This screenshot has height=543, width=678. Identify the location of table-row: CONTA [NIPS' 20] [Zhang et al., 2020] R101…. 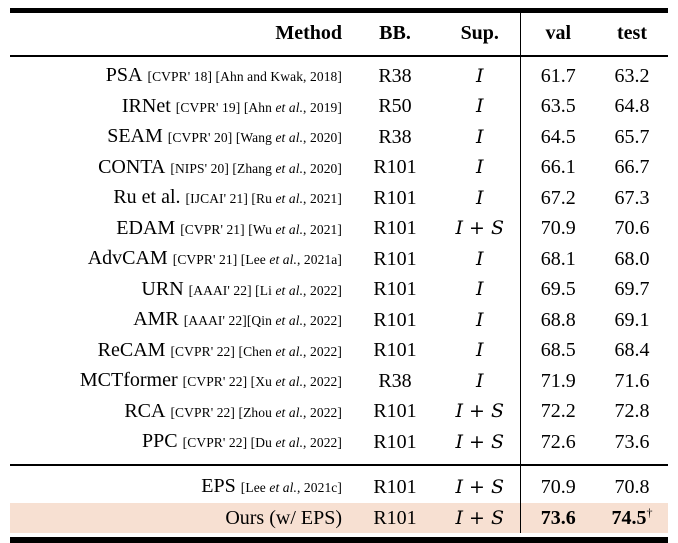
(339, 168).